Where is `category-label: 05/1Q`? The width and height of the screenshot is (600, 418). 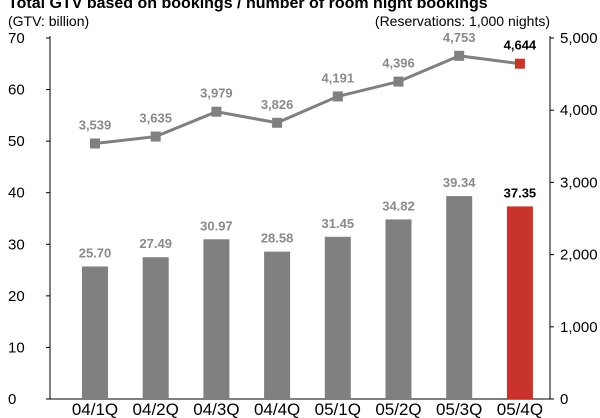
category-label: 05/1Q is located at coordinates (338, 409).